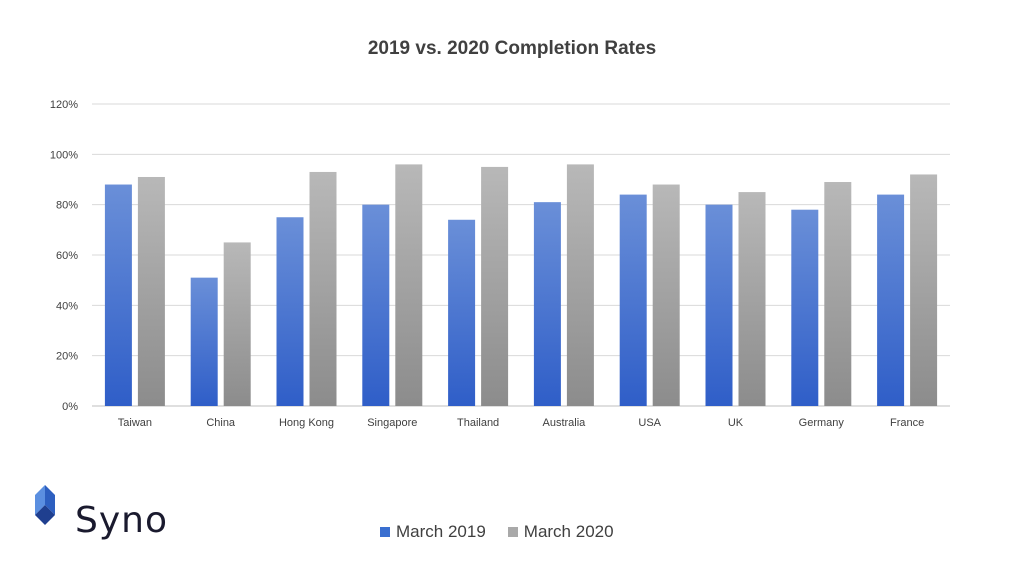 The height and width of the screenshot is (576, 1024). What do you see at coordinates (838, 294) in the screenshot?
I see `bar-germany-2020` at bounding box center [838, 294].